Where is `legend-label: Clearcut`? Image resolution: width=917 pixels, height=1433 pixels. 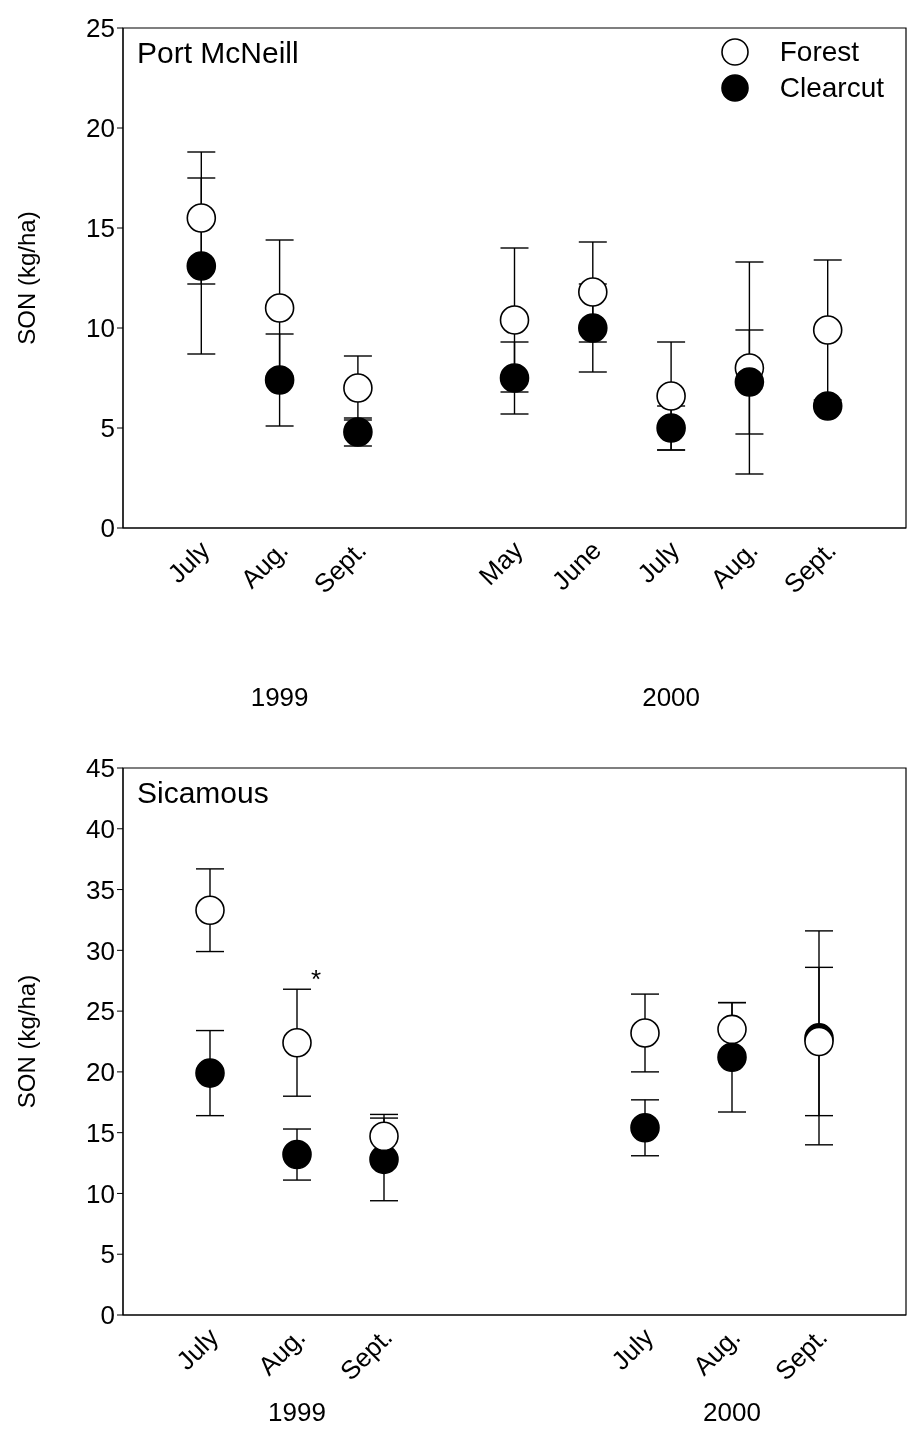
legend-label: Clearcut is located at coordinates (831, 88).